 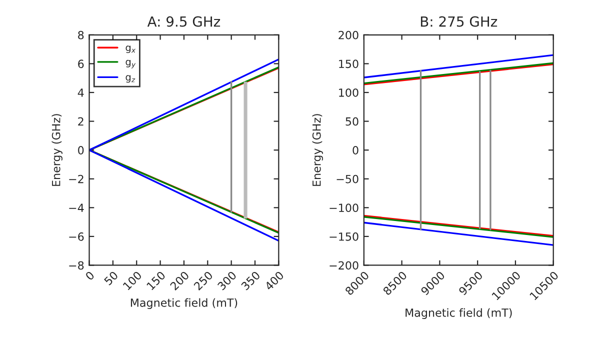 What do you see at coordinates (183, 21) in the screenshot?
I see `chart-title: A: 9.5 GHz` at bounding box center [183, 21].